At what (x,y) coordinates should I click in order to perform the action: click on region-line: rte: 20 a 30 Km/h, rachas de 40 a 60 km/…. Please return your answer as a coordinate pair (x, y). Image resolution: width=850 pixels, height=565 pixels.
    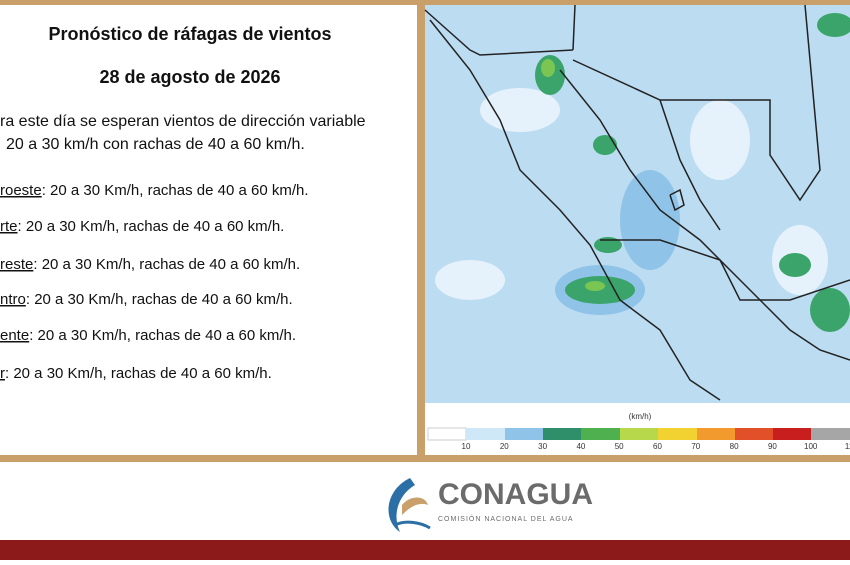
    Looking at the image, I should click on (142, 226).